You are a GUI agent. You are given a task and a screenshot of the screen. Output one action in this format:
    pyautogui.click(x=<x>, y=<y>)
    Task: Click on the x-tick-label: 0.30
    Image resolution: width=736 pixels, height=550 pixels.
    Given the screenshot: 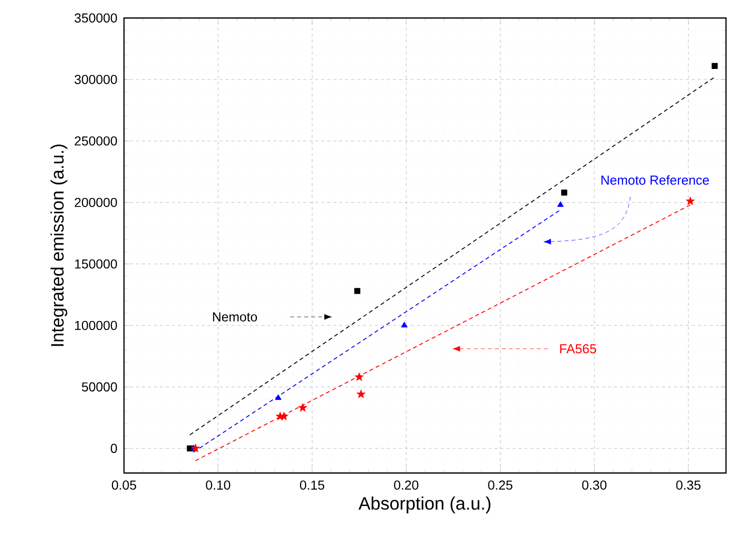 What is the action you would take?
    pyautogui.click(x=594, y=485)
    